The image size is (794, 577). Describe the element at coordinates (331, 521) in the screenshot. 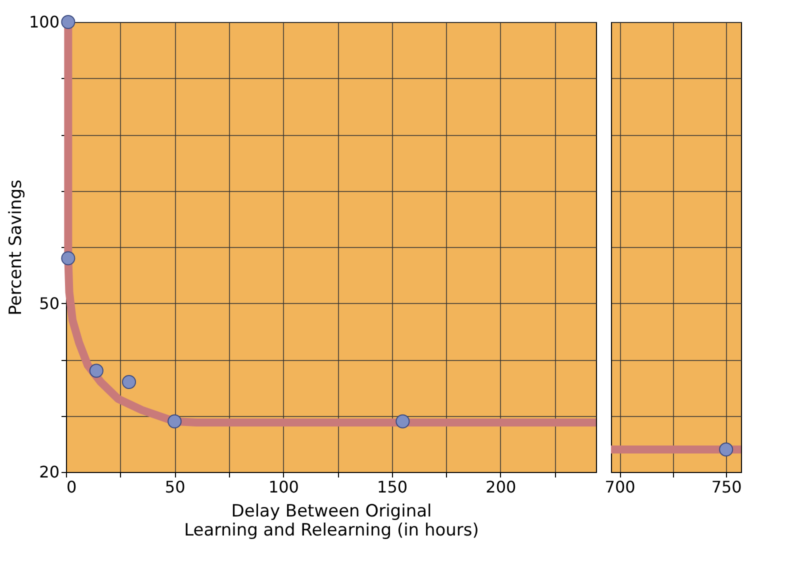

I see `x-axis-title: Delay Between Original Learning and Relearning (in hours)` at that location.